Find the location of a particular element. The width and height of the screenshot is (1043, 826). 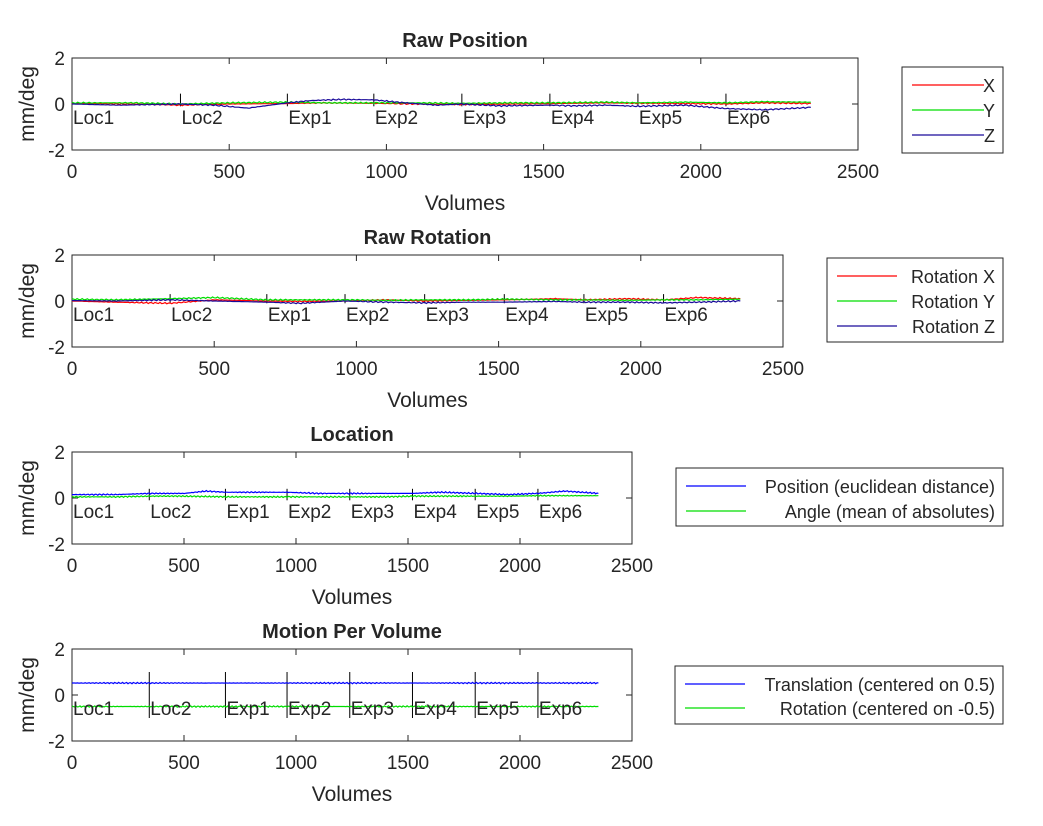

legend: XYZ is located at coordinates (952, 110).